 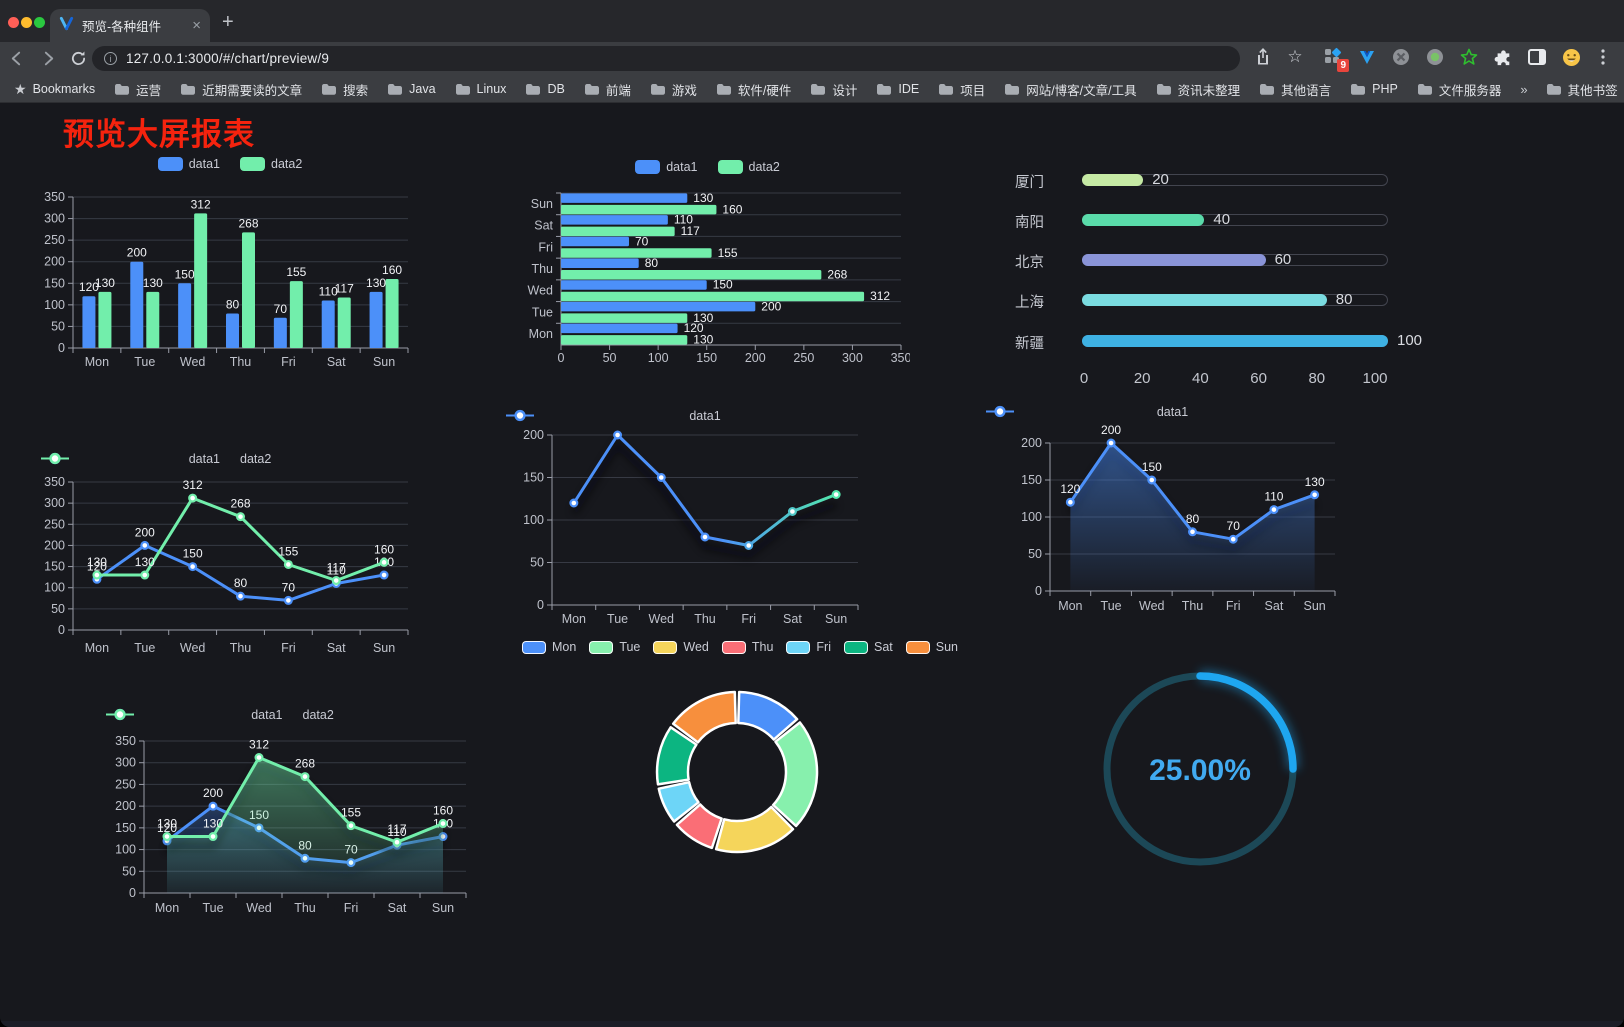 I want to click on point-data2-Sun, so click(x=443, y=824).